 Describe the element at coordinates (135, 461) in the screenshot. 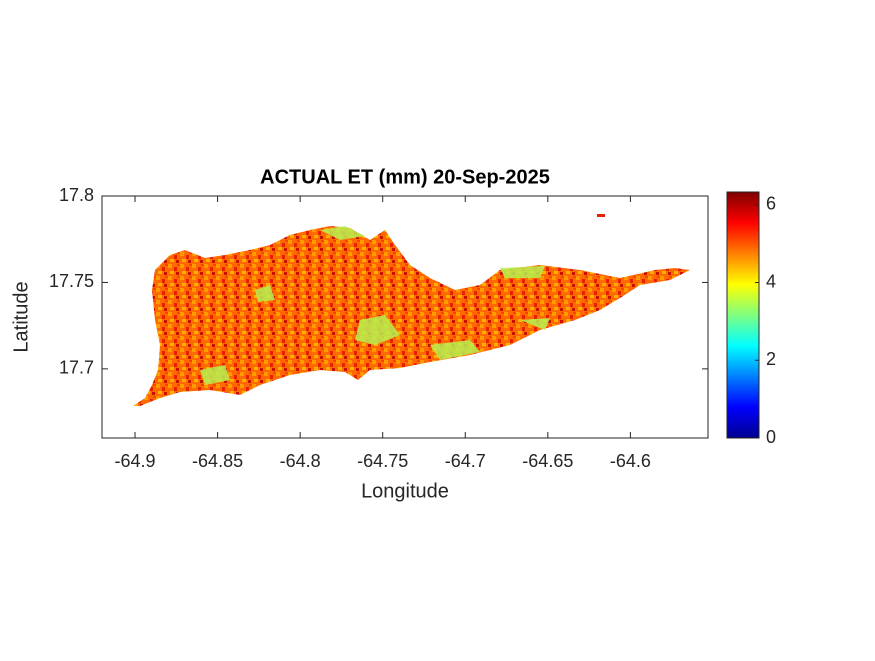

I see `x-tick-label: -64.9` at that location.